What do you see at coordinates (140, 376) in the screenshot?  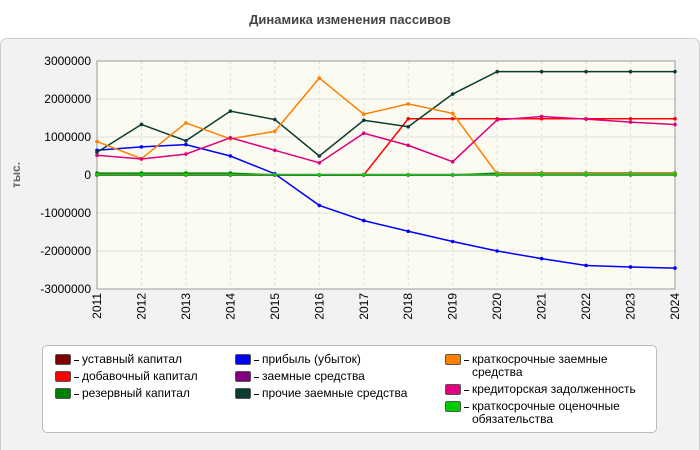 I see `legend-label: добавочный капитал` at bounding box center [140, 376].